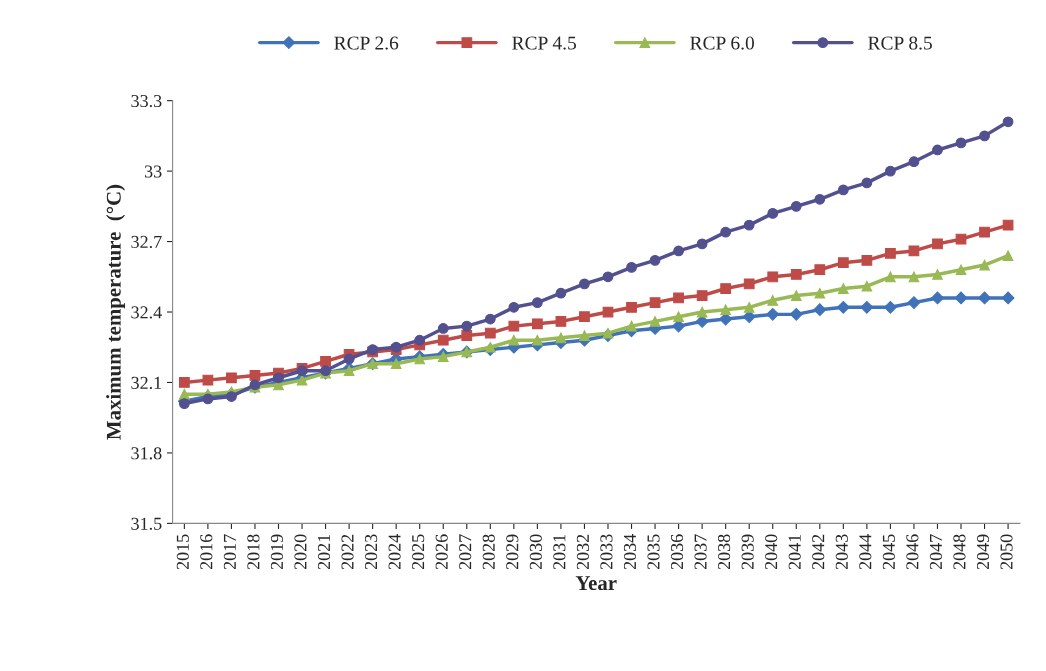 The width and height of the screenshot is (1046, 671). Describe the element at coordinates (559, 552) in the screenshot. I see `x-tick-label: 2031` at that location.